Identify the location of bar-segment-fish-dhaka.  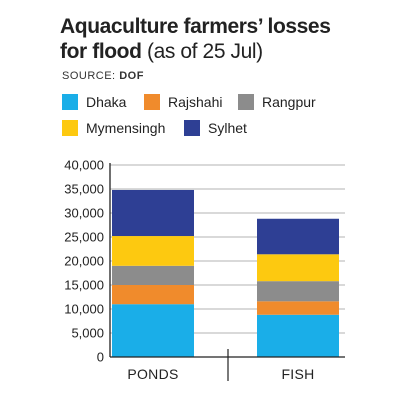
(298, 335).